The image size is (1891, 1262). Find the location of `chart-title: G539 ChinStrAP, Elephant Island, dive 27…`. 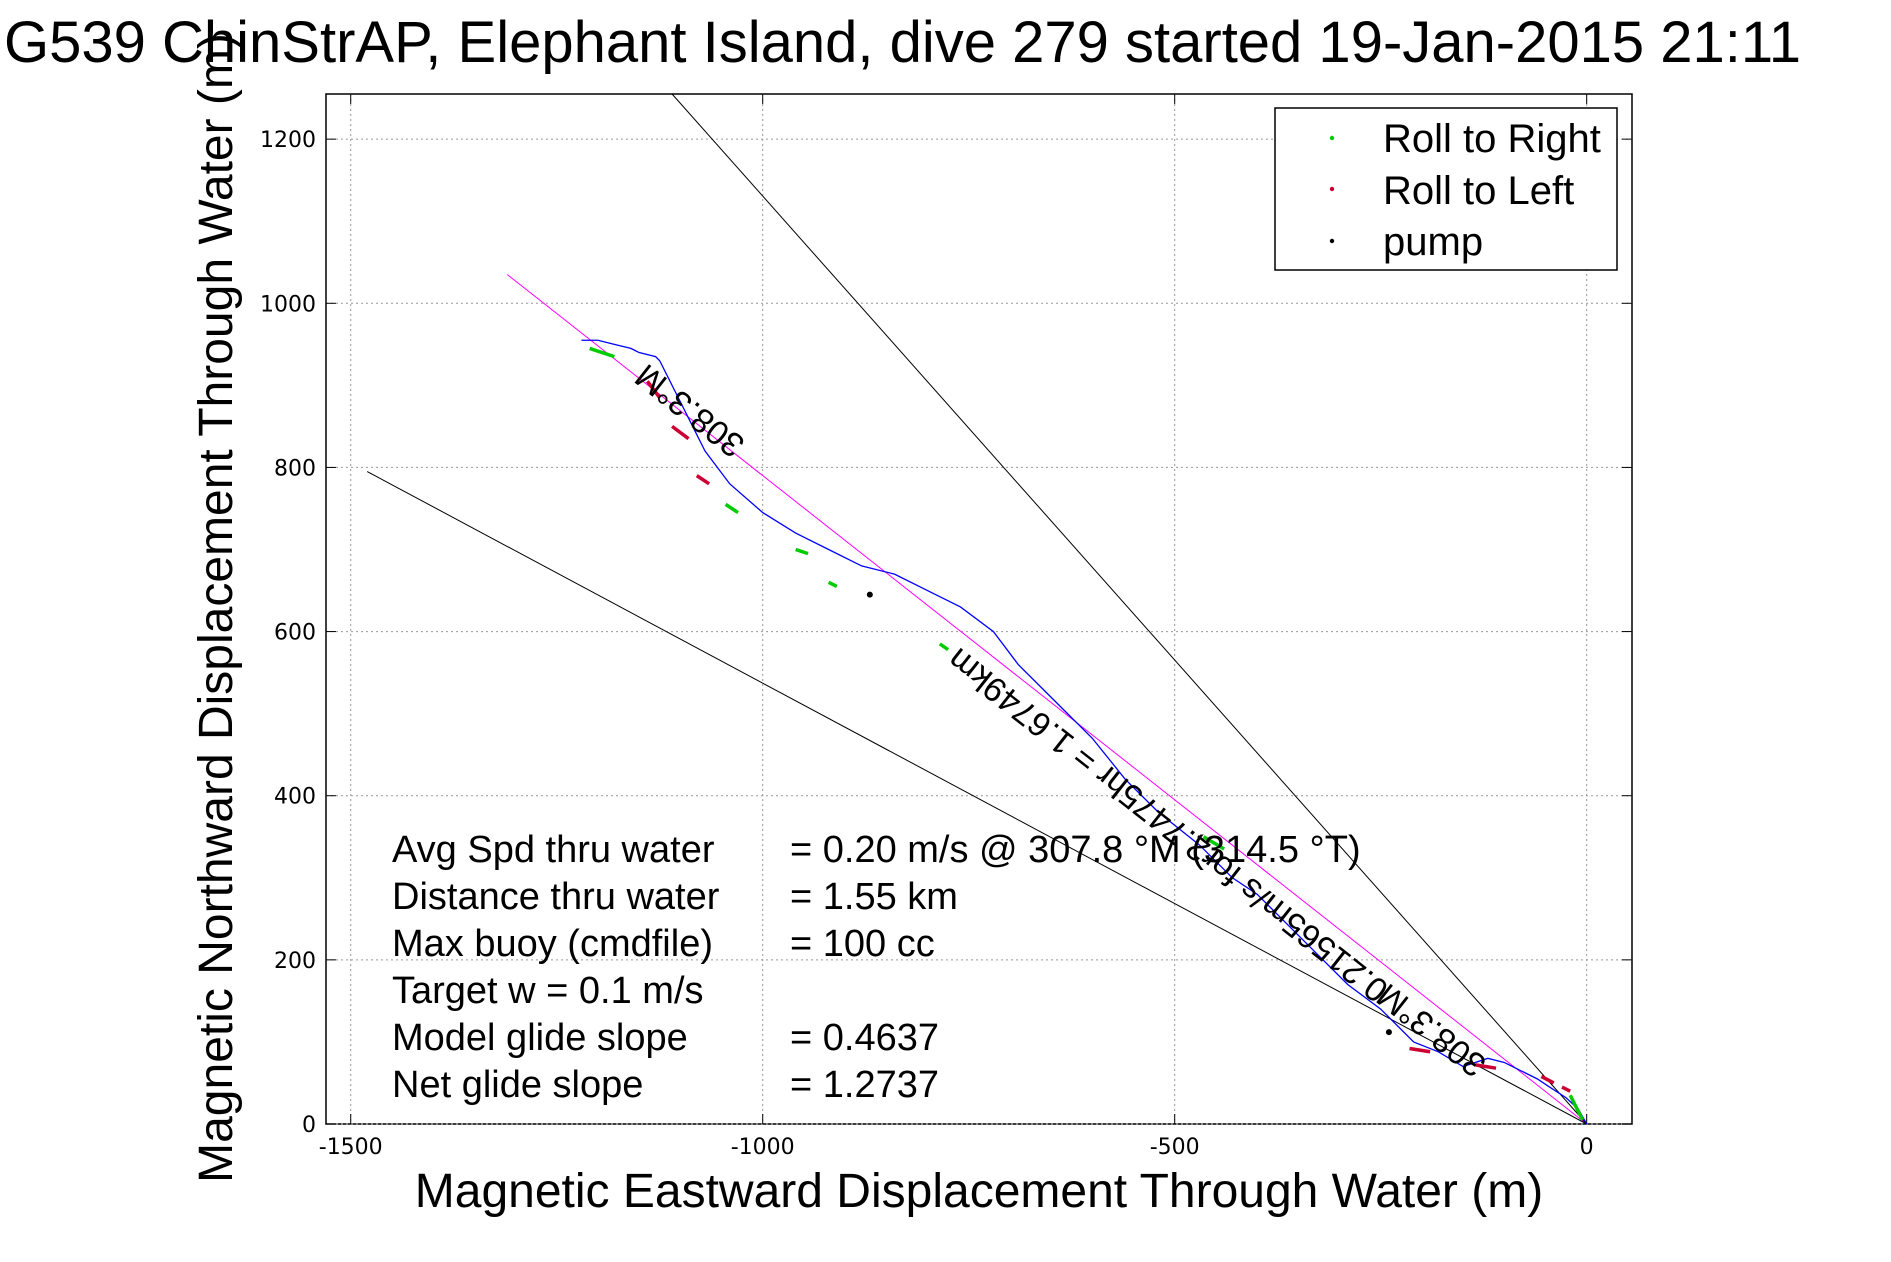

chart-title: G539 ChinStrAP, Elephant Island, dive 27… is located at coordinates (902, 42).